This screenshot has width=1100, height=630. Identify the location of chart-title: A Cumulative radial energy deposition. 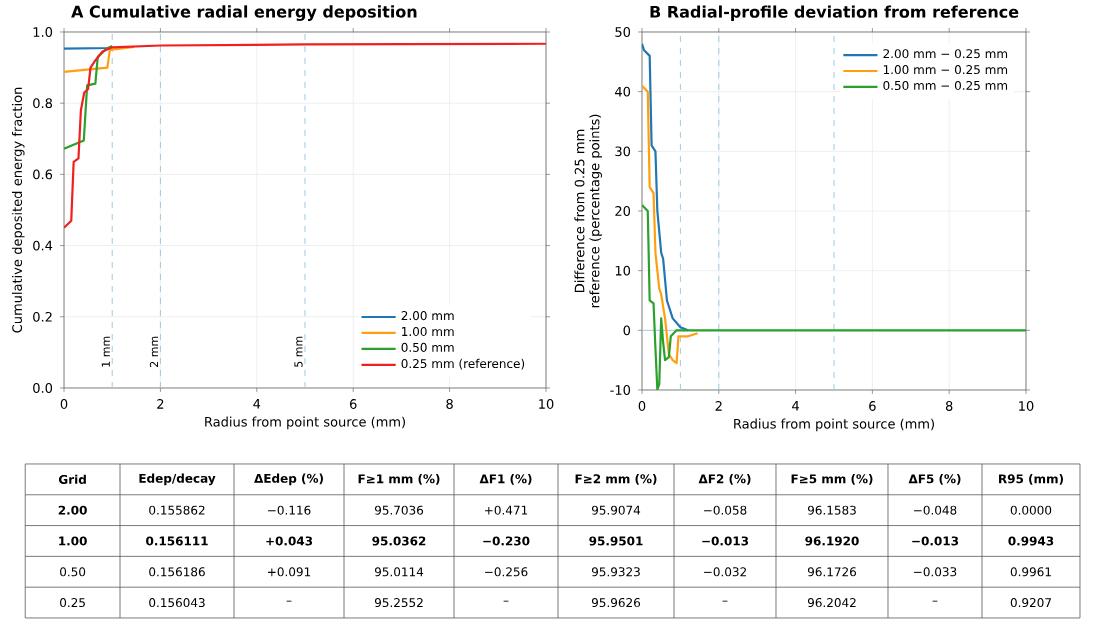
(244, 13).